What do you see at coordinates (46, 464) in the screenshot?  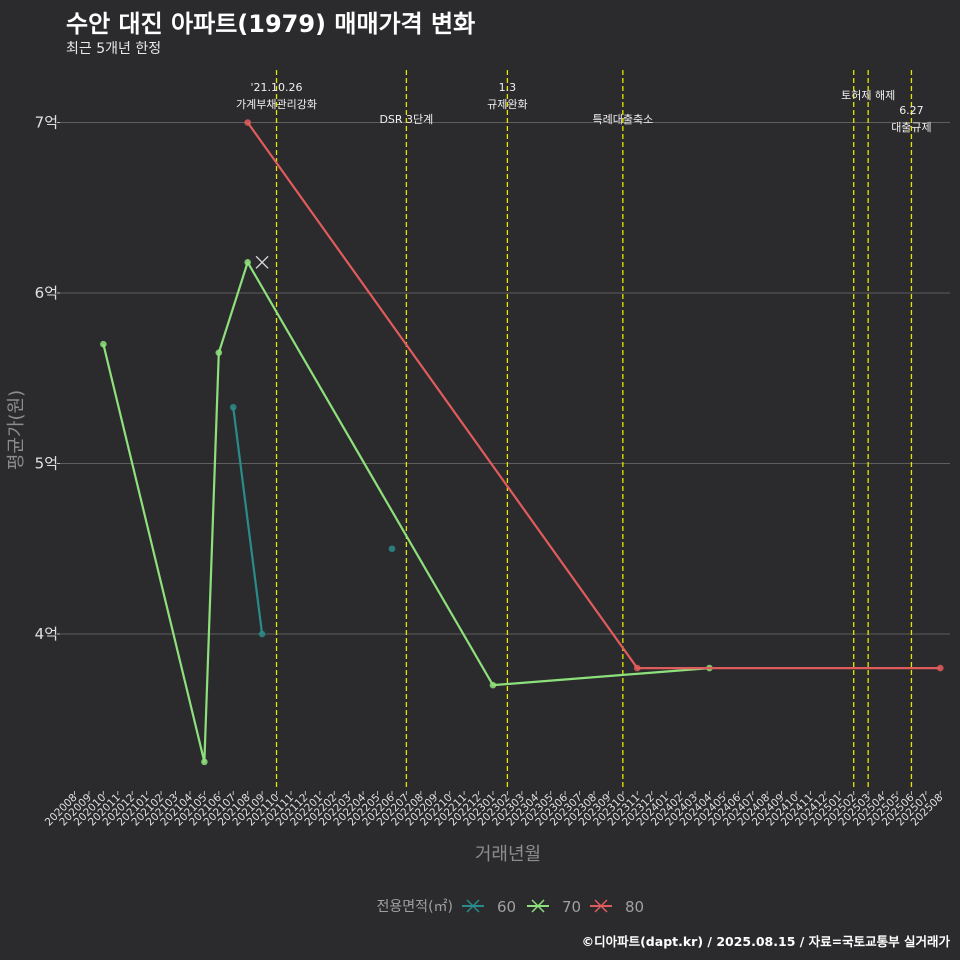 I see `y-tick-label: 5억` at bounding box center [46, 464].